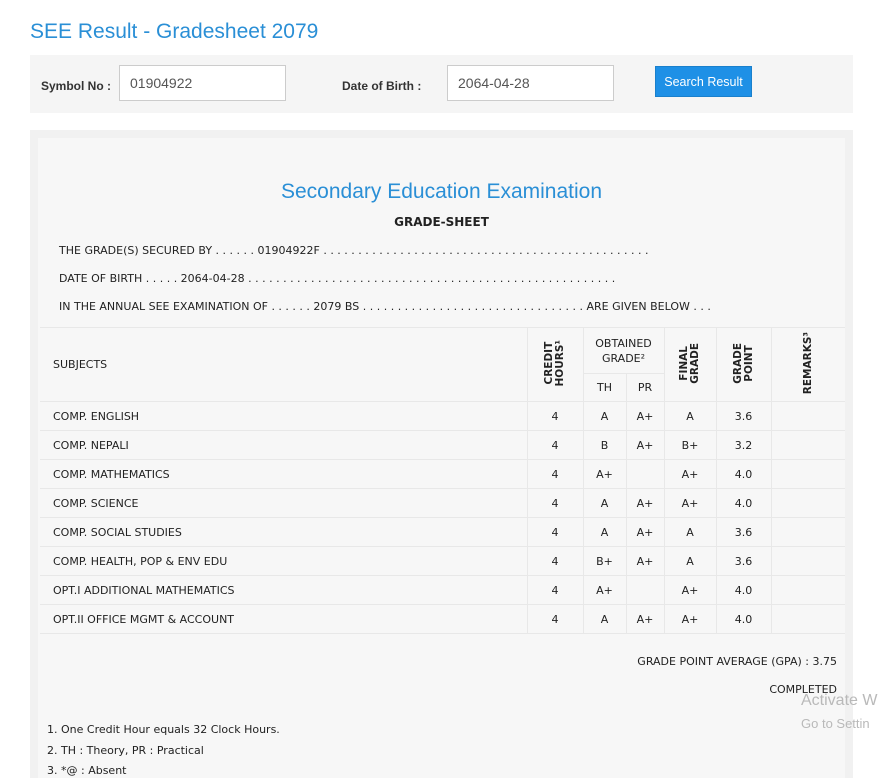 This screenshot has height=778, width=880. I want to click on search-result-button: Search Result, so click(703, 81).